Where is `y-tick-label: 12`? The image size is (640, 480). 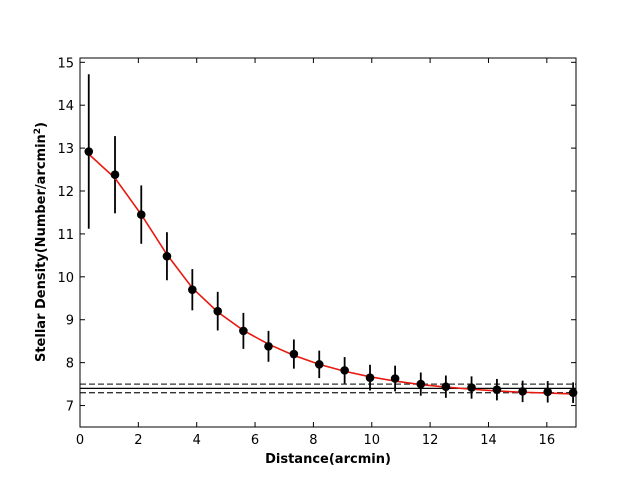
y-tick-label: 12 is located at coordinates (65, 192).